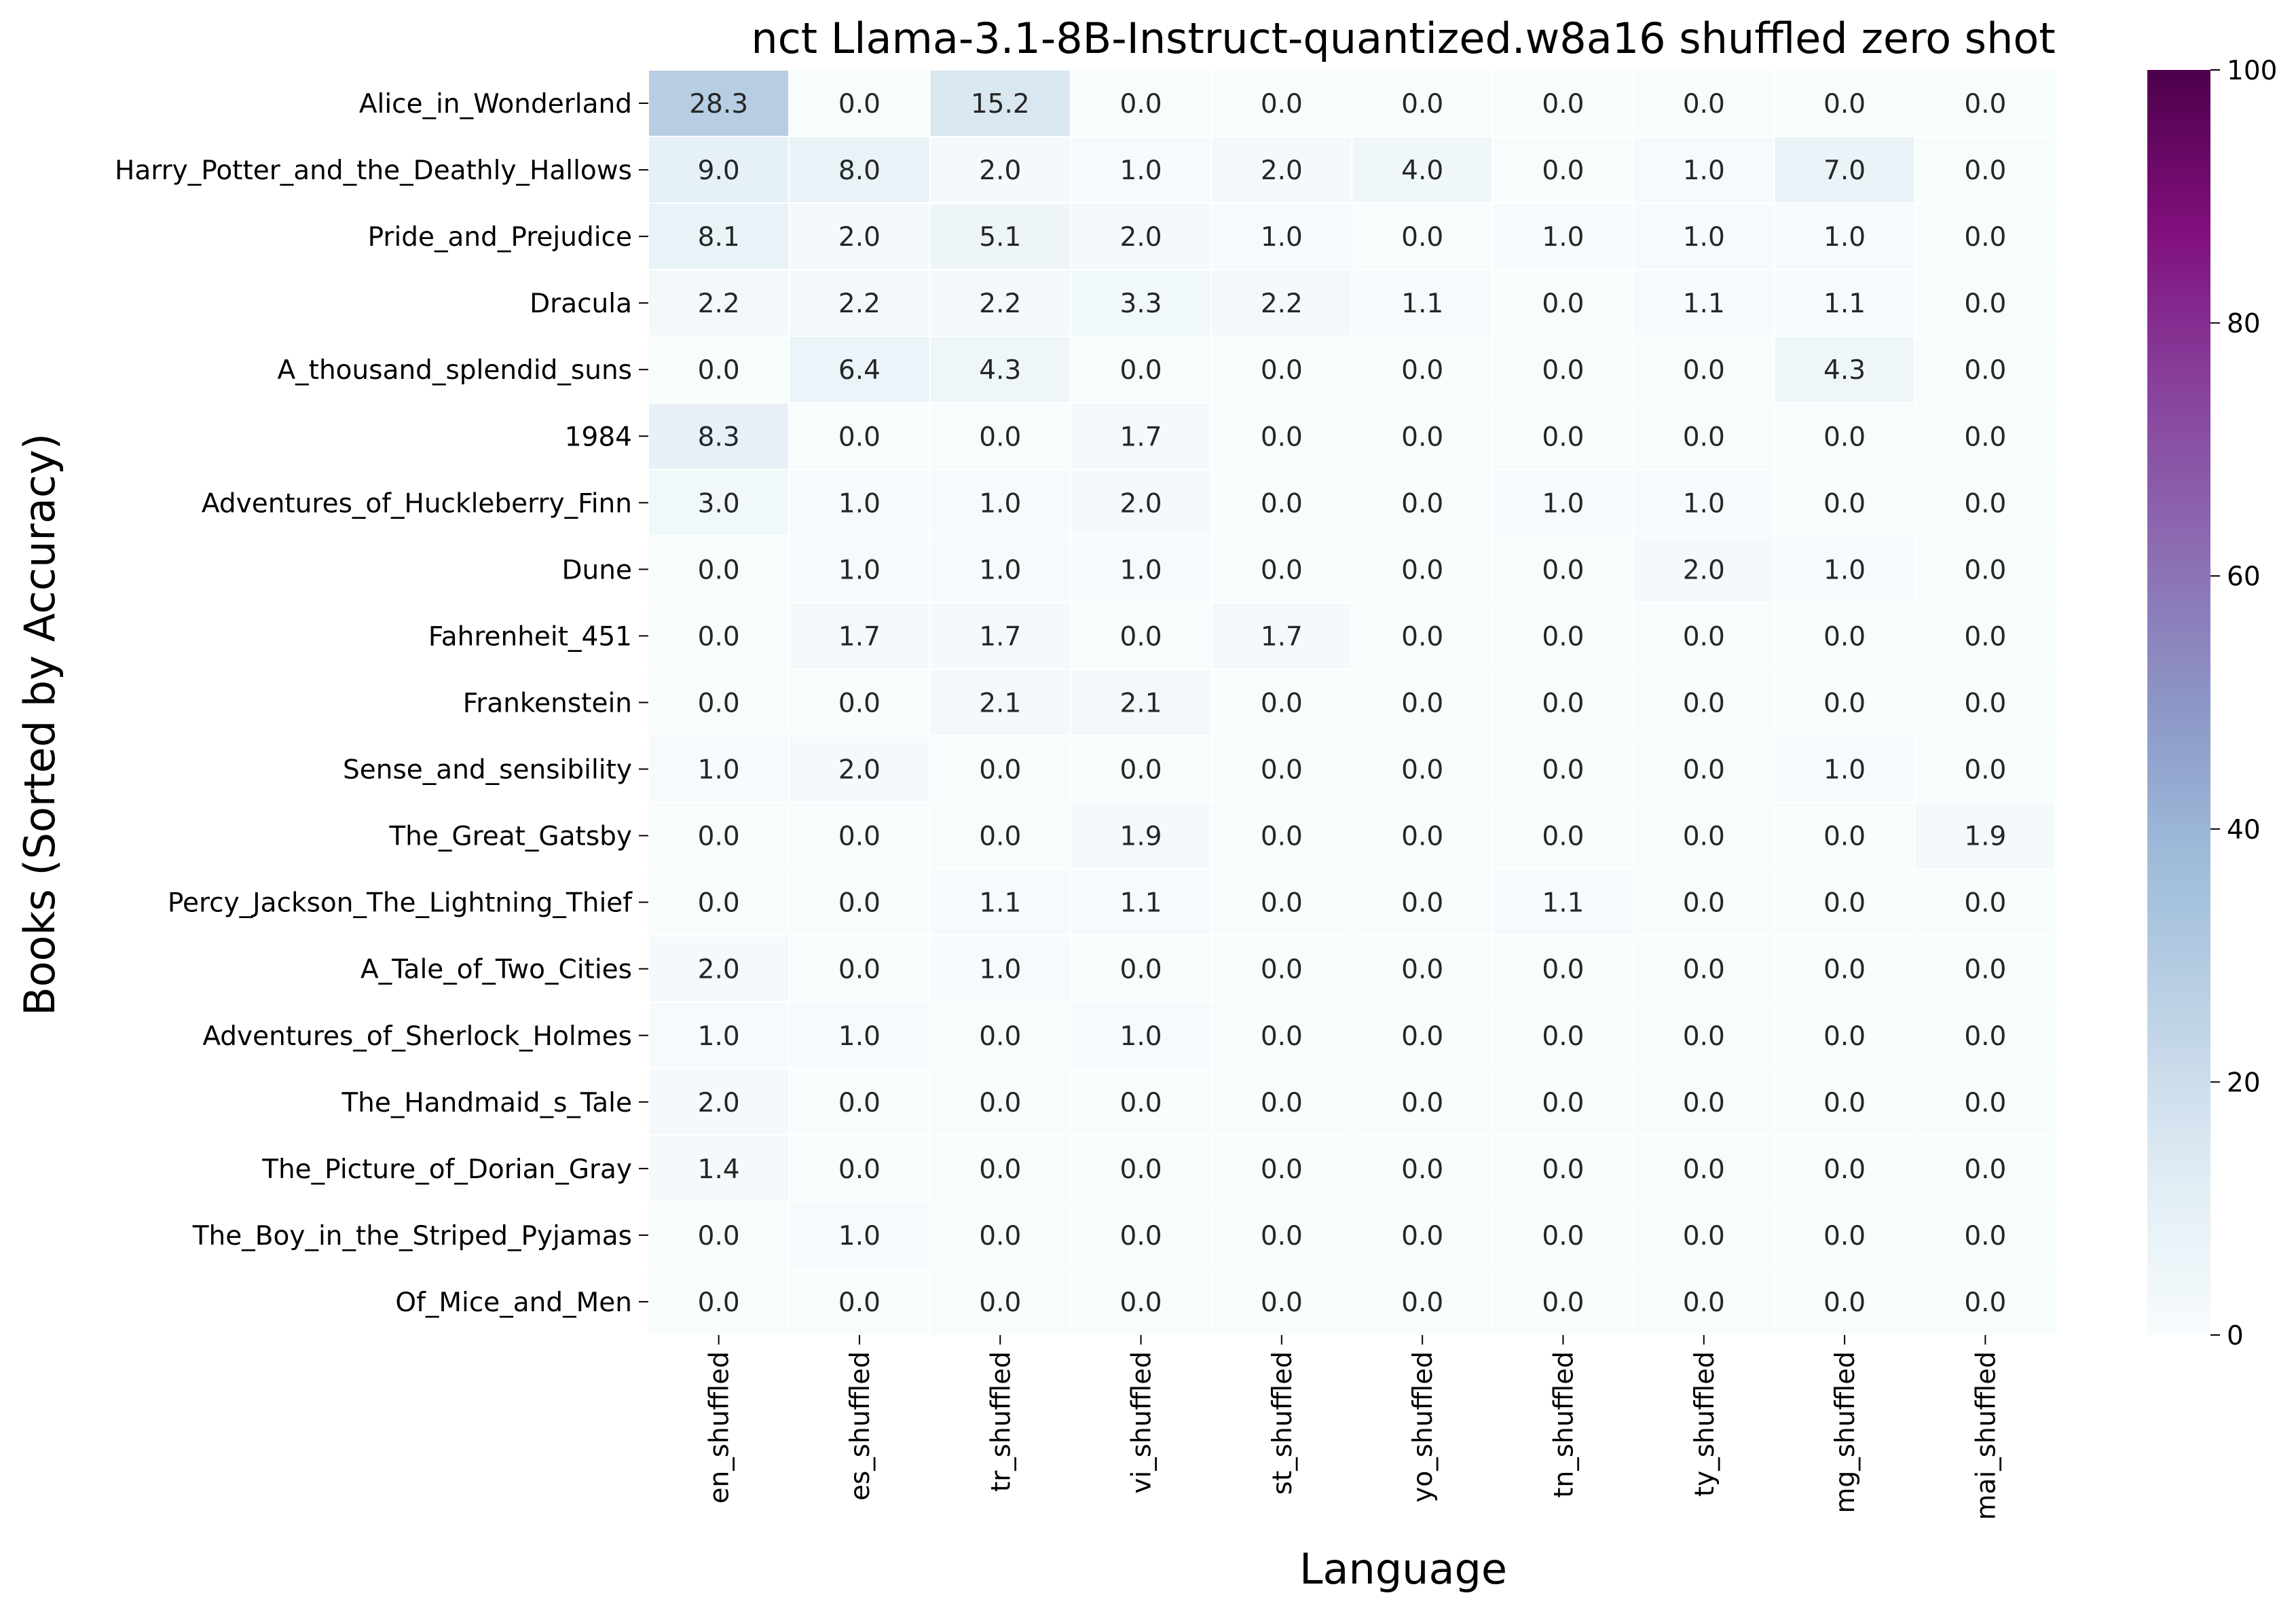 The image size is (2296, 1608). I want to click on x-tick-label: es_shuffled, so click(860, 1426).